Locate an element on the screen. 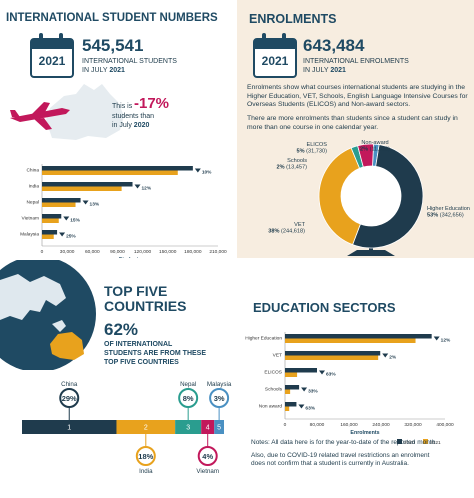  segment-number: 3 is located at coordinates (188, 428).